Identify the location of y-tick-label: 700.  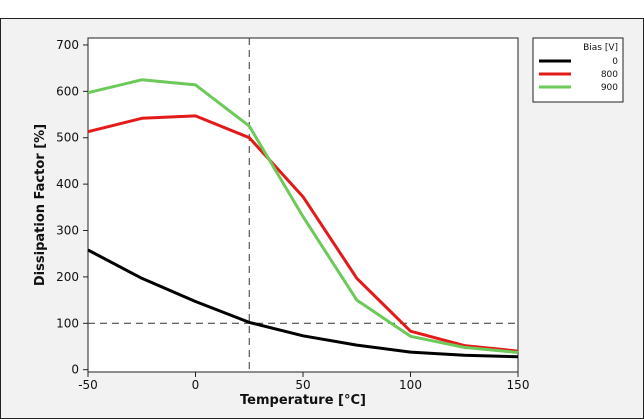
(67, 45).